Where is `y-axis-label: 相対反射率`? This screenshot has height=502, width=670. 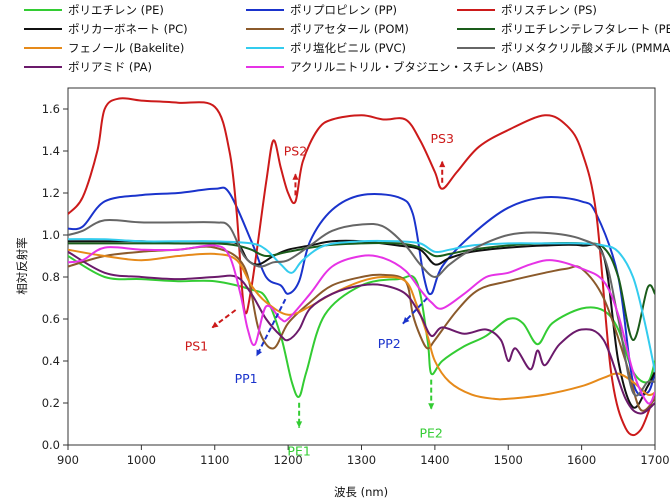 y-axis-label: 相対反射率 is located at coordinates (22, 266).